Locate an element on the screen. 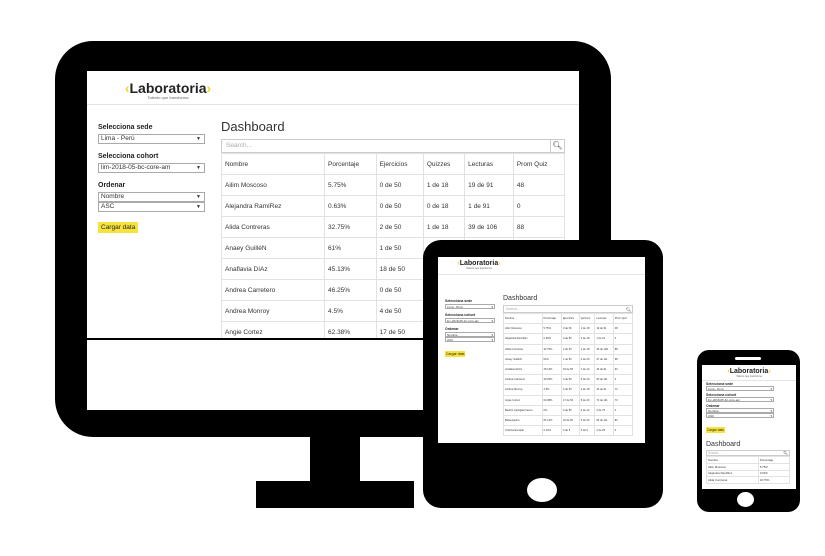 The height and width of the screenshot is (556, 825). table-cell: Anaey GuilléN is located at coordinates (523, 359).